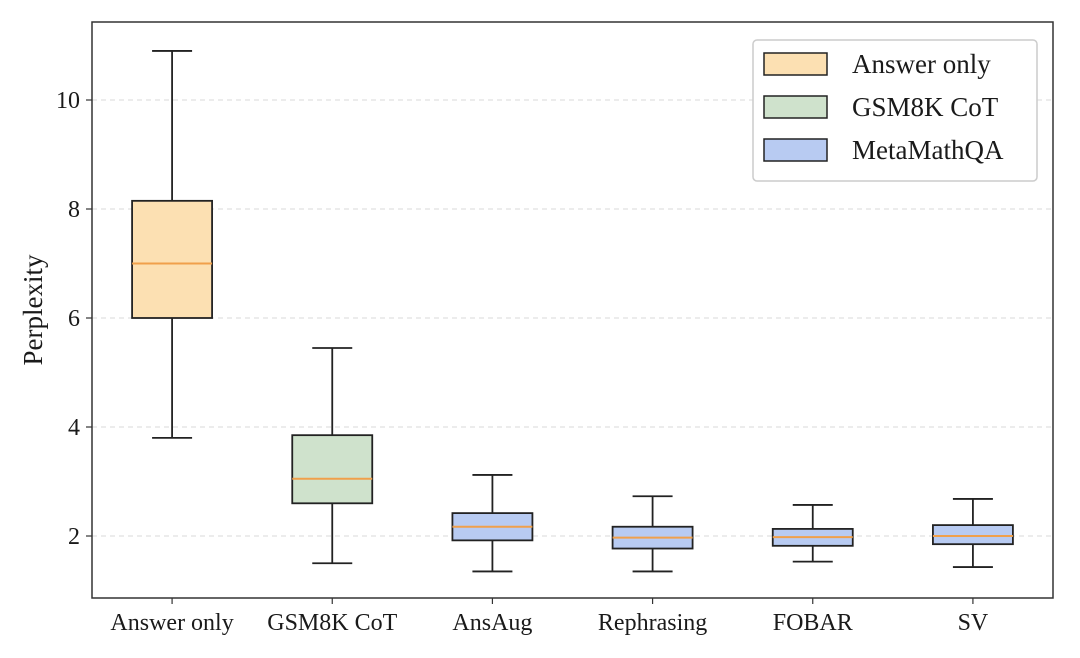 The height and width of the screenshot is (658, 1080). What do you see at coordinates (332, 623) in the screenshot?
I see `x-tick-label: GSM8K CoT` at bounding box center [332, 623].